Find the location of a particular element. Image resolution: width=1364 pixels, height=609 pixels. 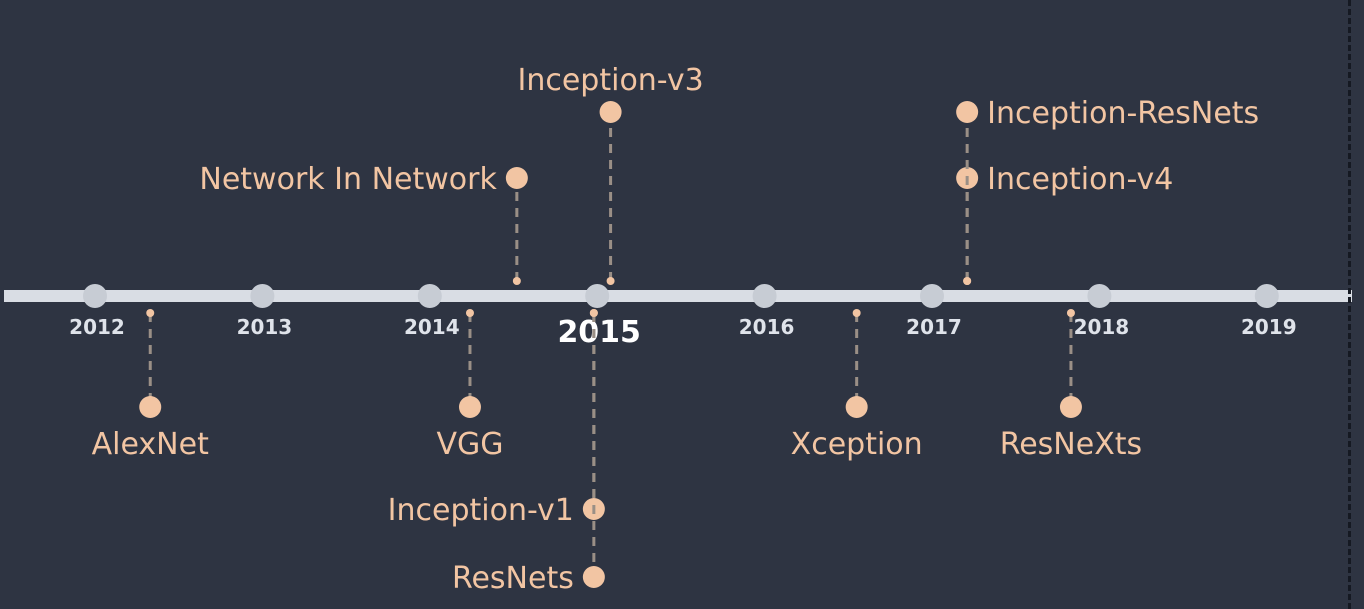

event-label-xception: Xception is located at coordinates (857, 444).